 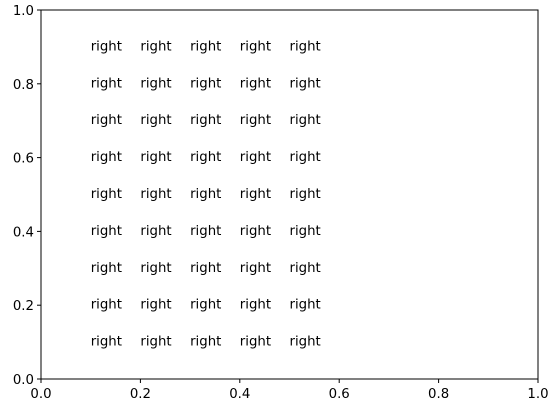 I want to click on y-tick-label: 0.2, so click(x=23, y=306).